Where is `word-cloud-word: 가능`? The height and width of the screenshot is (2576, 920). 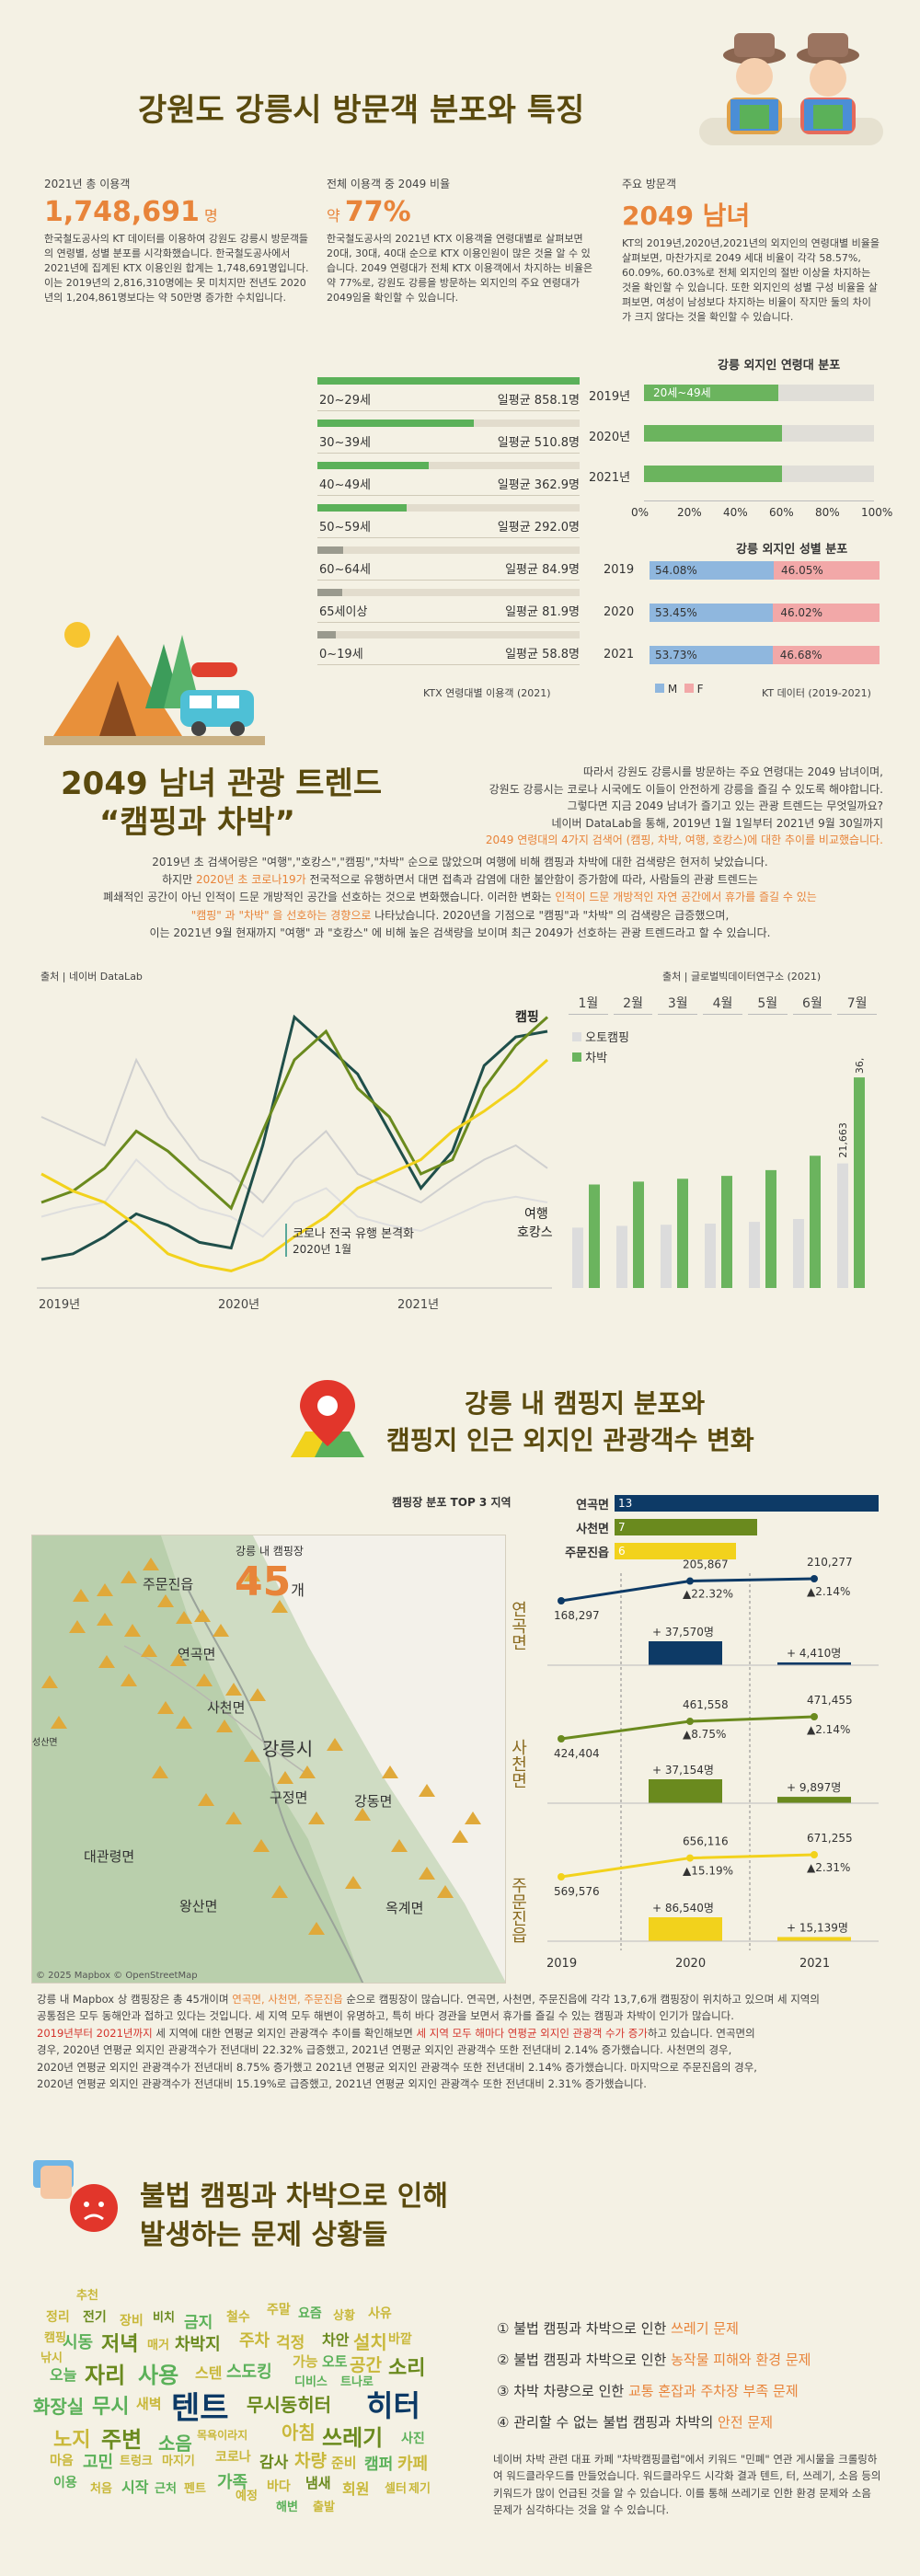 word-cloud-word: 가능 is located at coordinates (305, 2361).